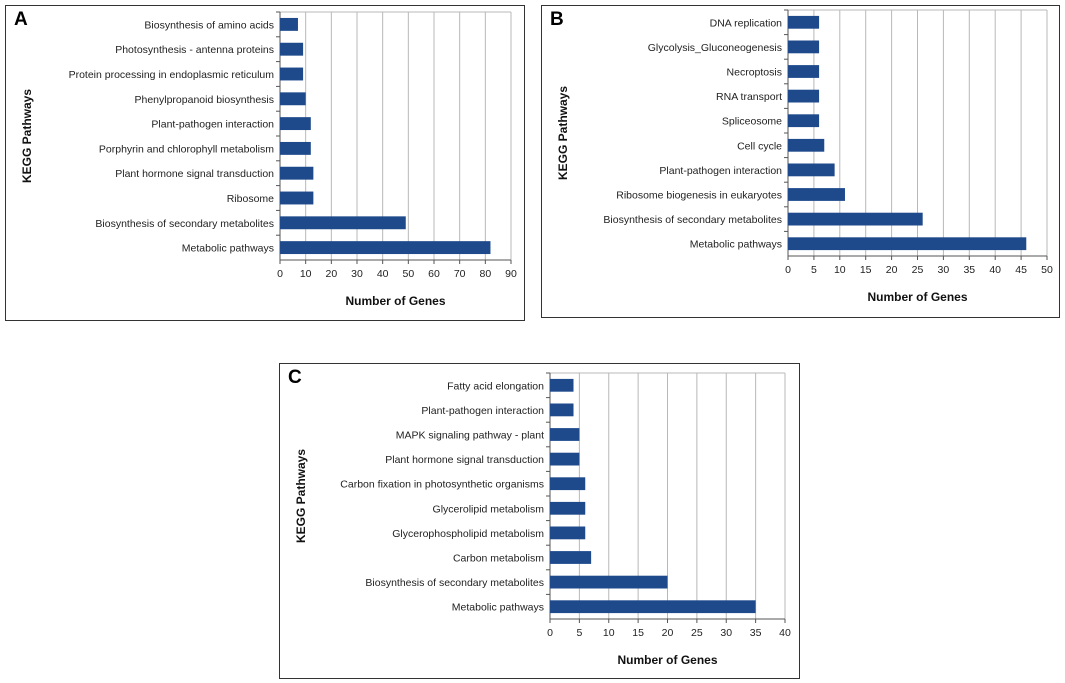 The image size is (1065, 683). I want to click on x-tick-label: 60, so click(434, 274).